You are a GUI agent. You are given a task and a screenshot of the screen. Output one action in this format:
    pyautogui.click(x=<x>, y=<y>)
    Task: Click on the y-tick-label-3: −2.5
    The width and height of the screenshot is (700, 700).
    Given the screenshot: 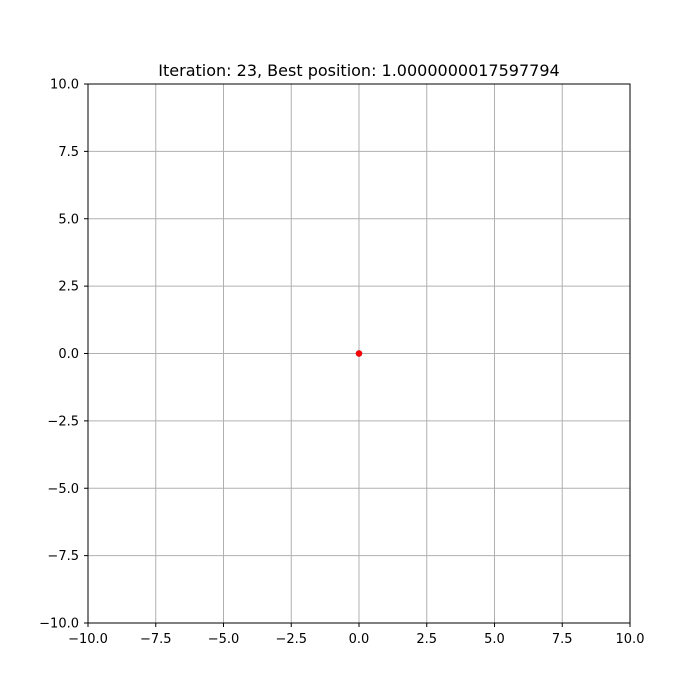 What is the action you would take?
    pyautogui.click(x=63, y=421)
    